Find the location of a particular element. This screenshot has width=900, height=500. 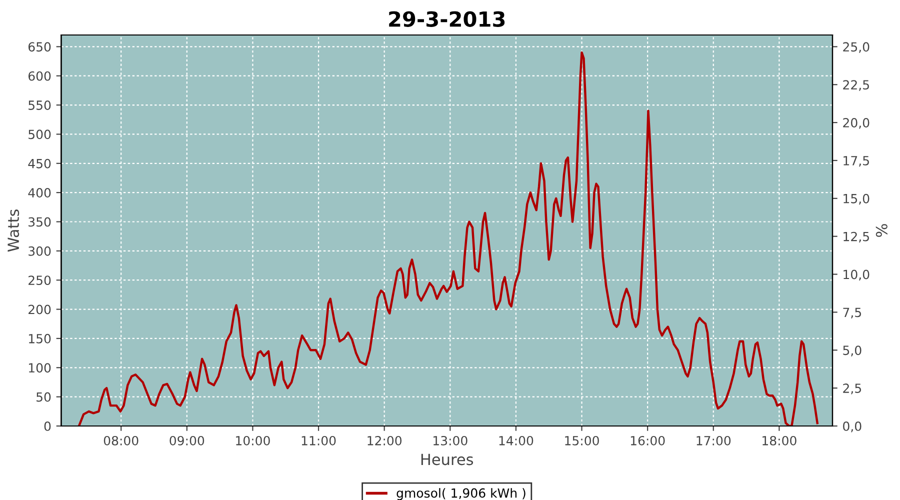

y-tick-label: 300 is located at coordinates (39, 251).